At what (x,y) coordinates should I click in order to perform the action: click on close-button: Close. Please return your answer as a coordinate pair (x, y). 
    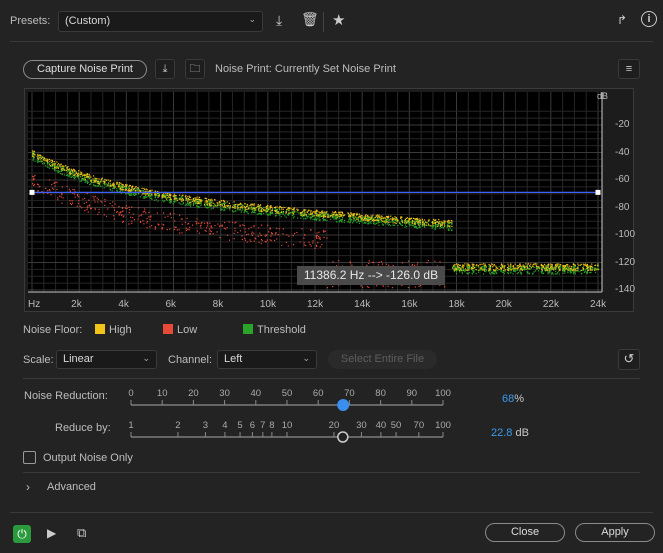
    Looking at the image, I should click on (525, 532).